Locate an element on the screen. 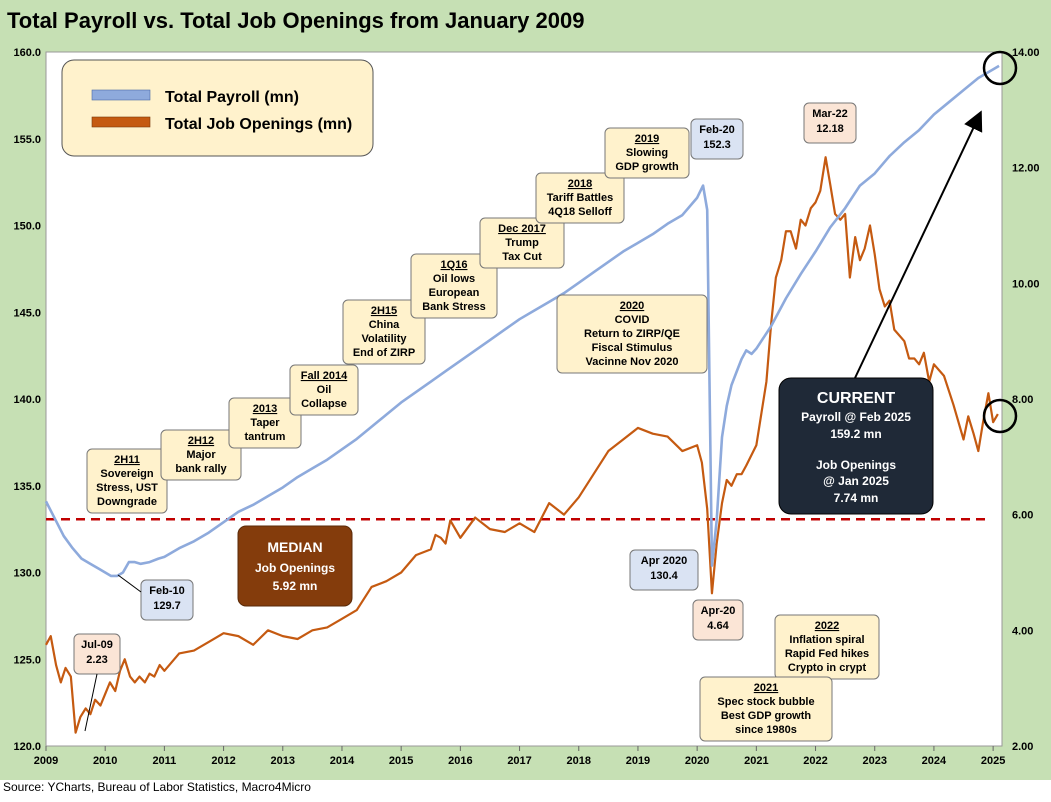 Image resolution: width=1051 pixels, height=802 pixels. median-box-line2: 5.92 mn is located at coordinates (295, 586).